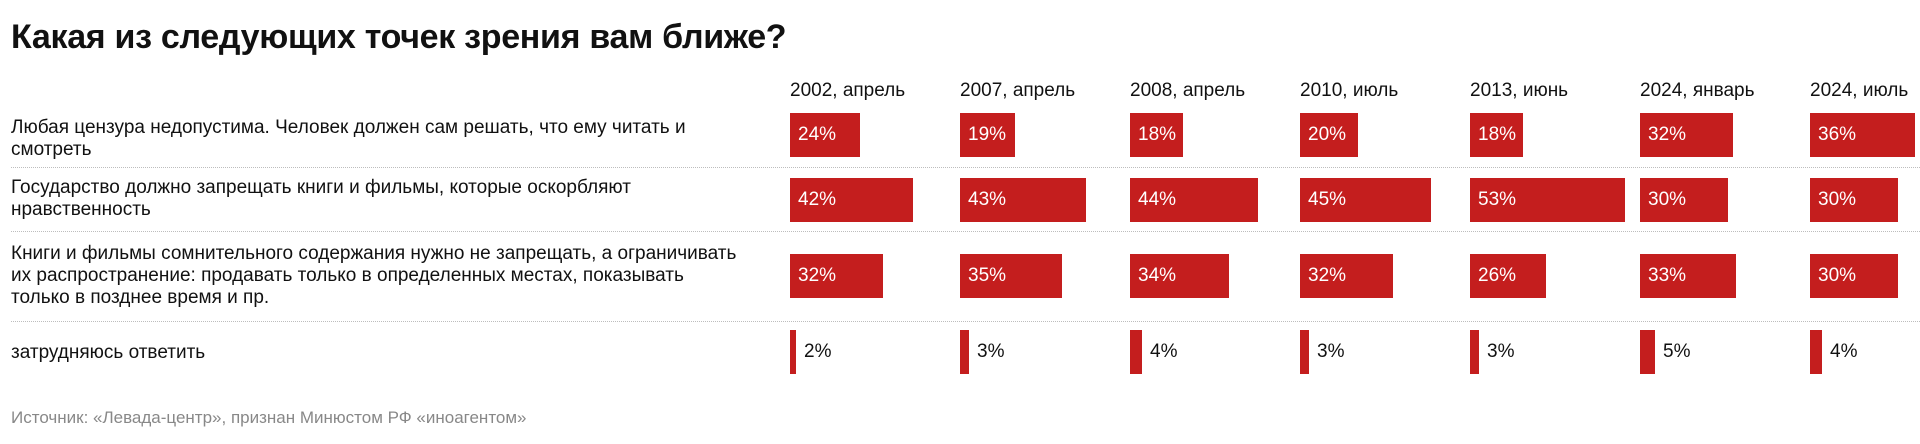  Describe the element at coordinates (1497, 275) in the screenshot. I see `bar-value-label: 26%` at that location.